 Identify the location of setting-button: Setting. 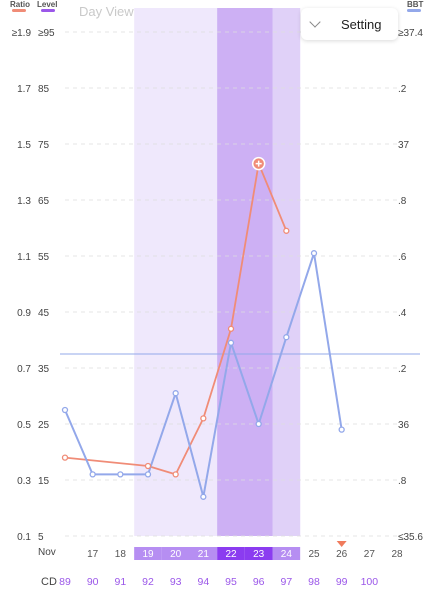
(349, 24).